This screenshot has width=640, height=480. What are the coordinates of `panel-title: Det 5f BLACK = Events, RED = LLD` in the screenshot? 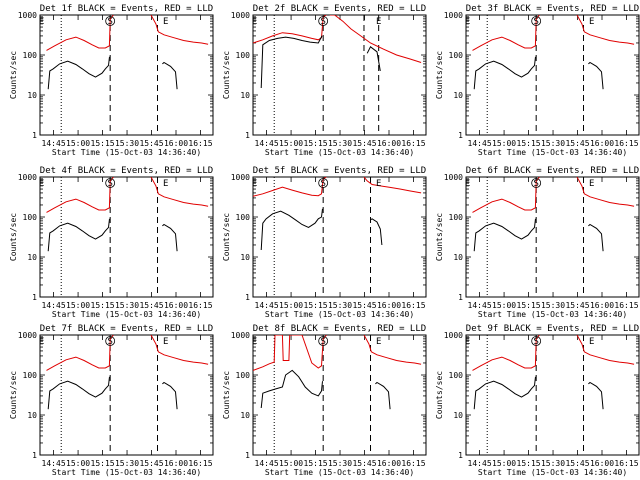 It's located at (339, 171).